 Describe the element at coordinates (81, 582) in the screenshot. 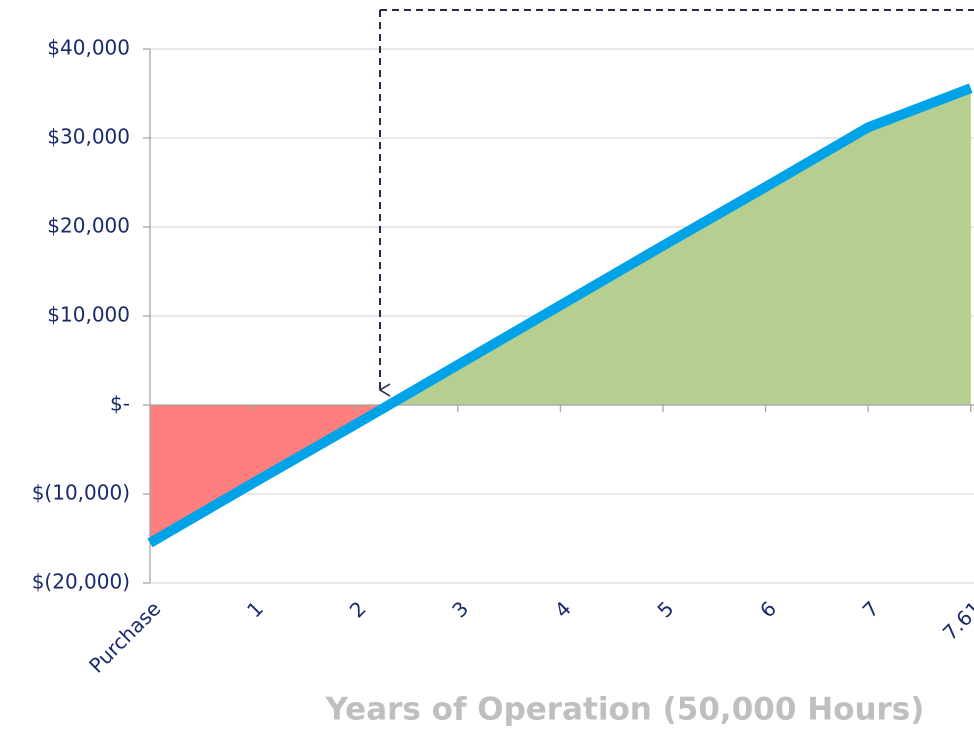

I see `y-tick-label: $(20,000)` at that location.